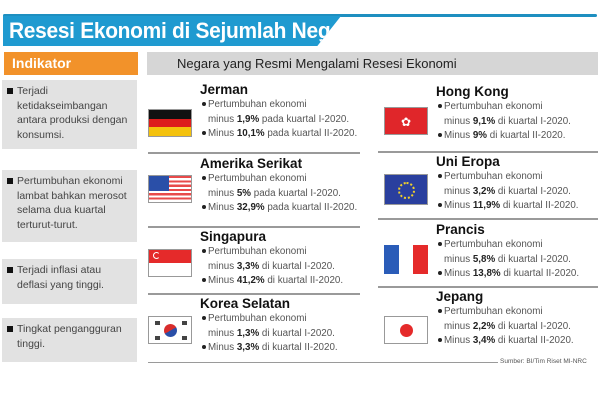  What do you see at coordinates (170, 330) in the screenshot?
I see `south-korea-flag-icon` at bounding box center [170, 330].